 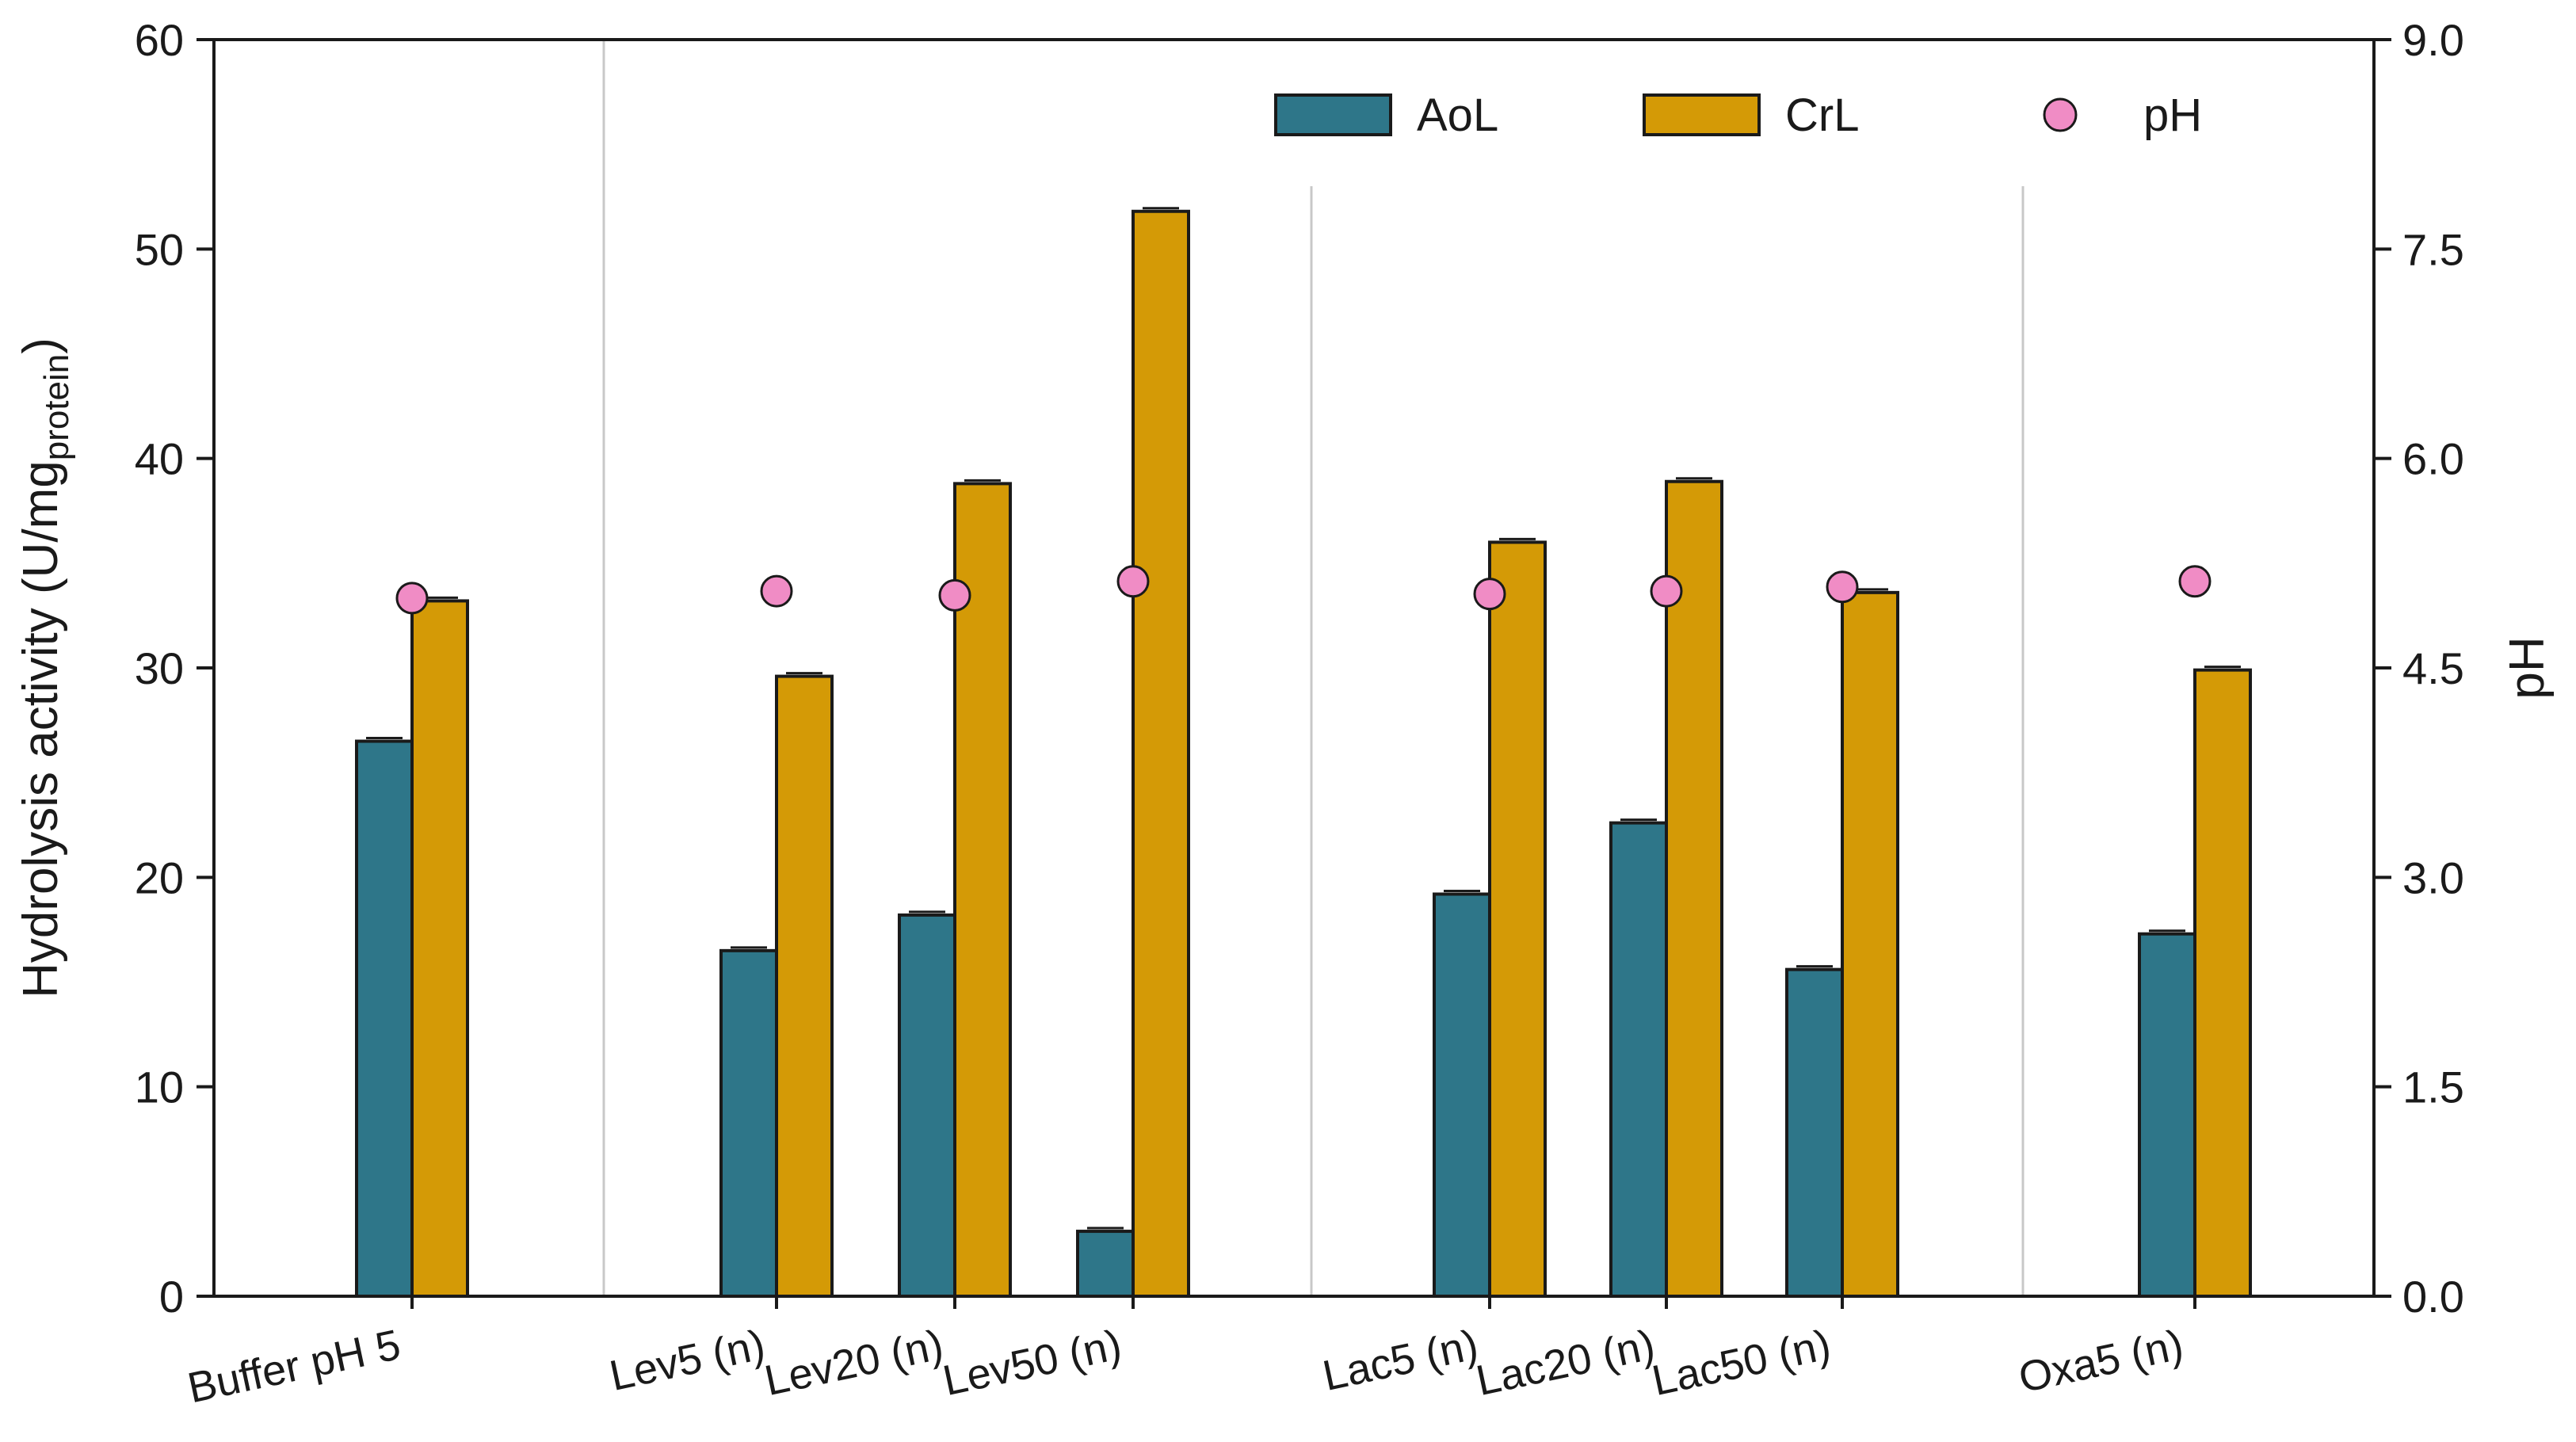 What do you see at coordinates (294, 1366) in the screenshot?
I see `x-tick-label: Buffer pH 5` at bounding box center [294, 1366].